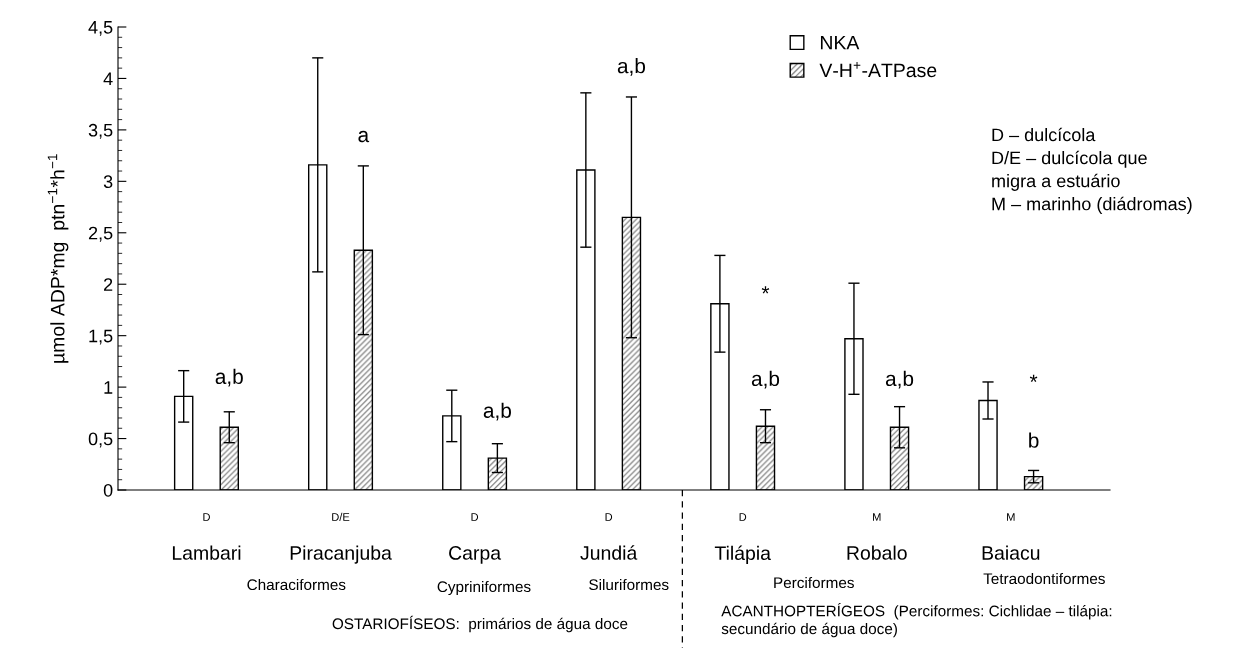  Describe the element at coordinates (840, 42) in the screenshot. I see `legend-label: NKA` at that location.